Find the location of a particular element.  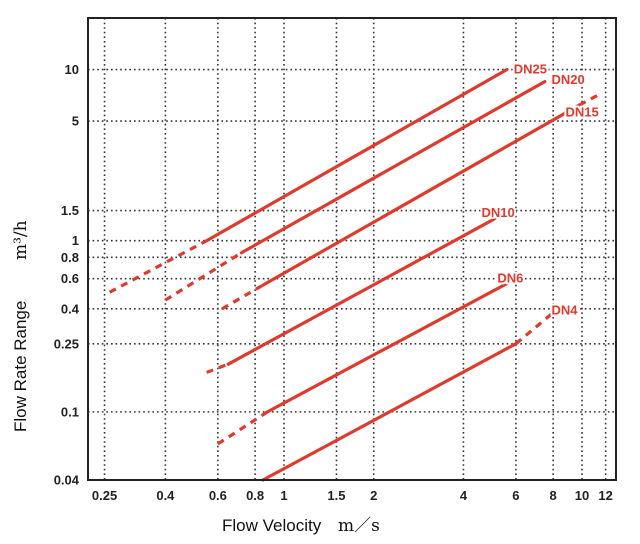

x-tick-label-8: 8 is located at coordinates (553, 495).